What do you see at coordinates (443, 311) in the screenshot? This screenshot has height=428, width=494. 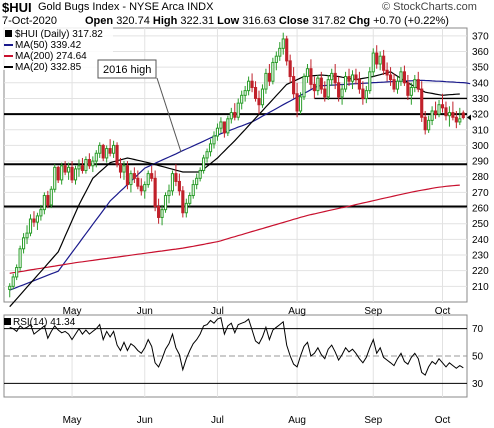 I see `price-x-tick-label: Oct` at bounding box center [443, 311].